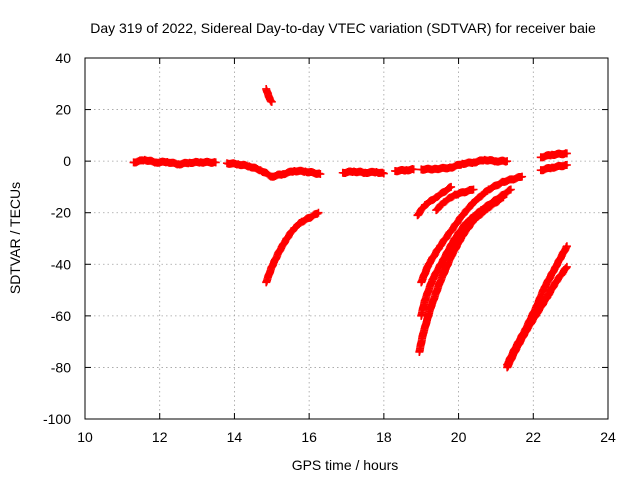 This screenshot has width=640, height=480. What do you see at coordinates (85, 437) in the screenshot?
I see `x-tick-label: 10` at bounding box center [85, 437].